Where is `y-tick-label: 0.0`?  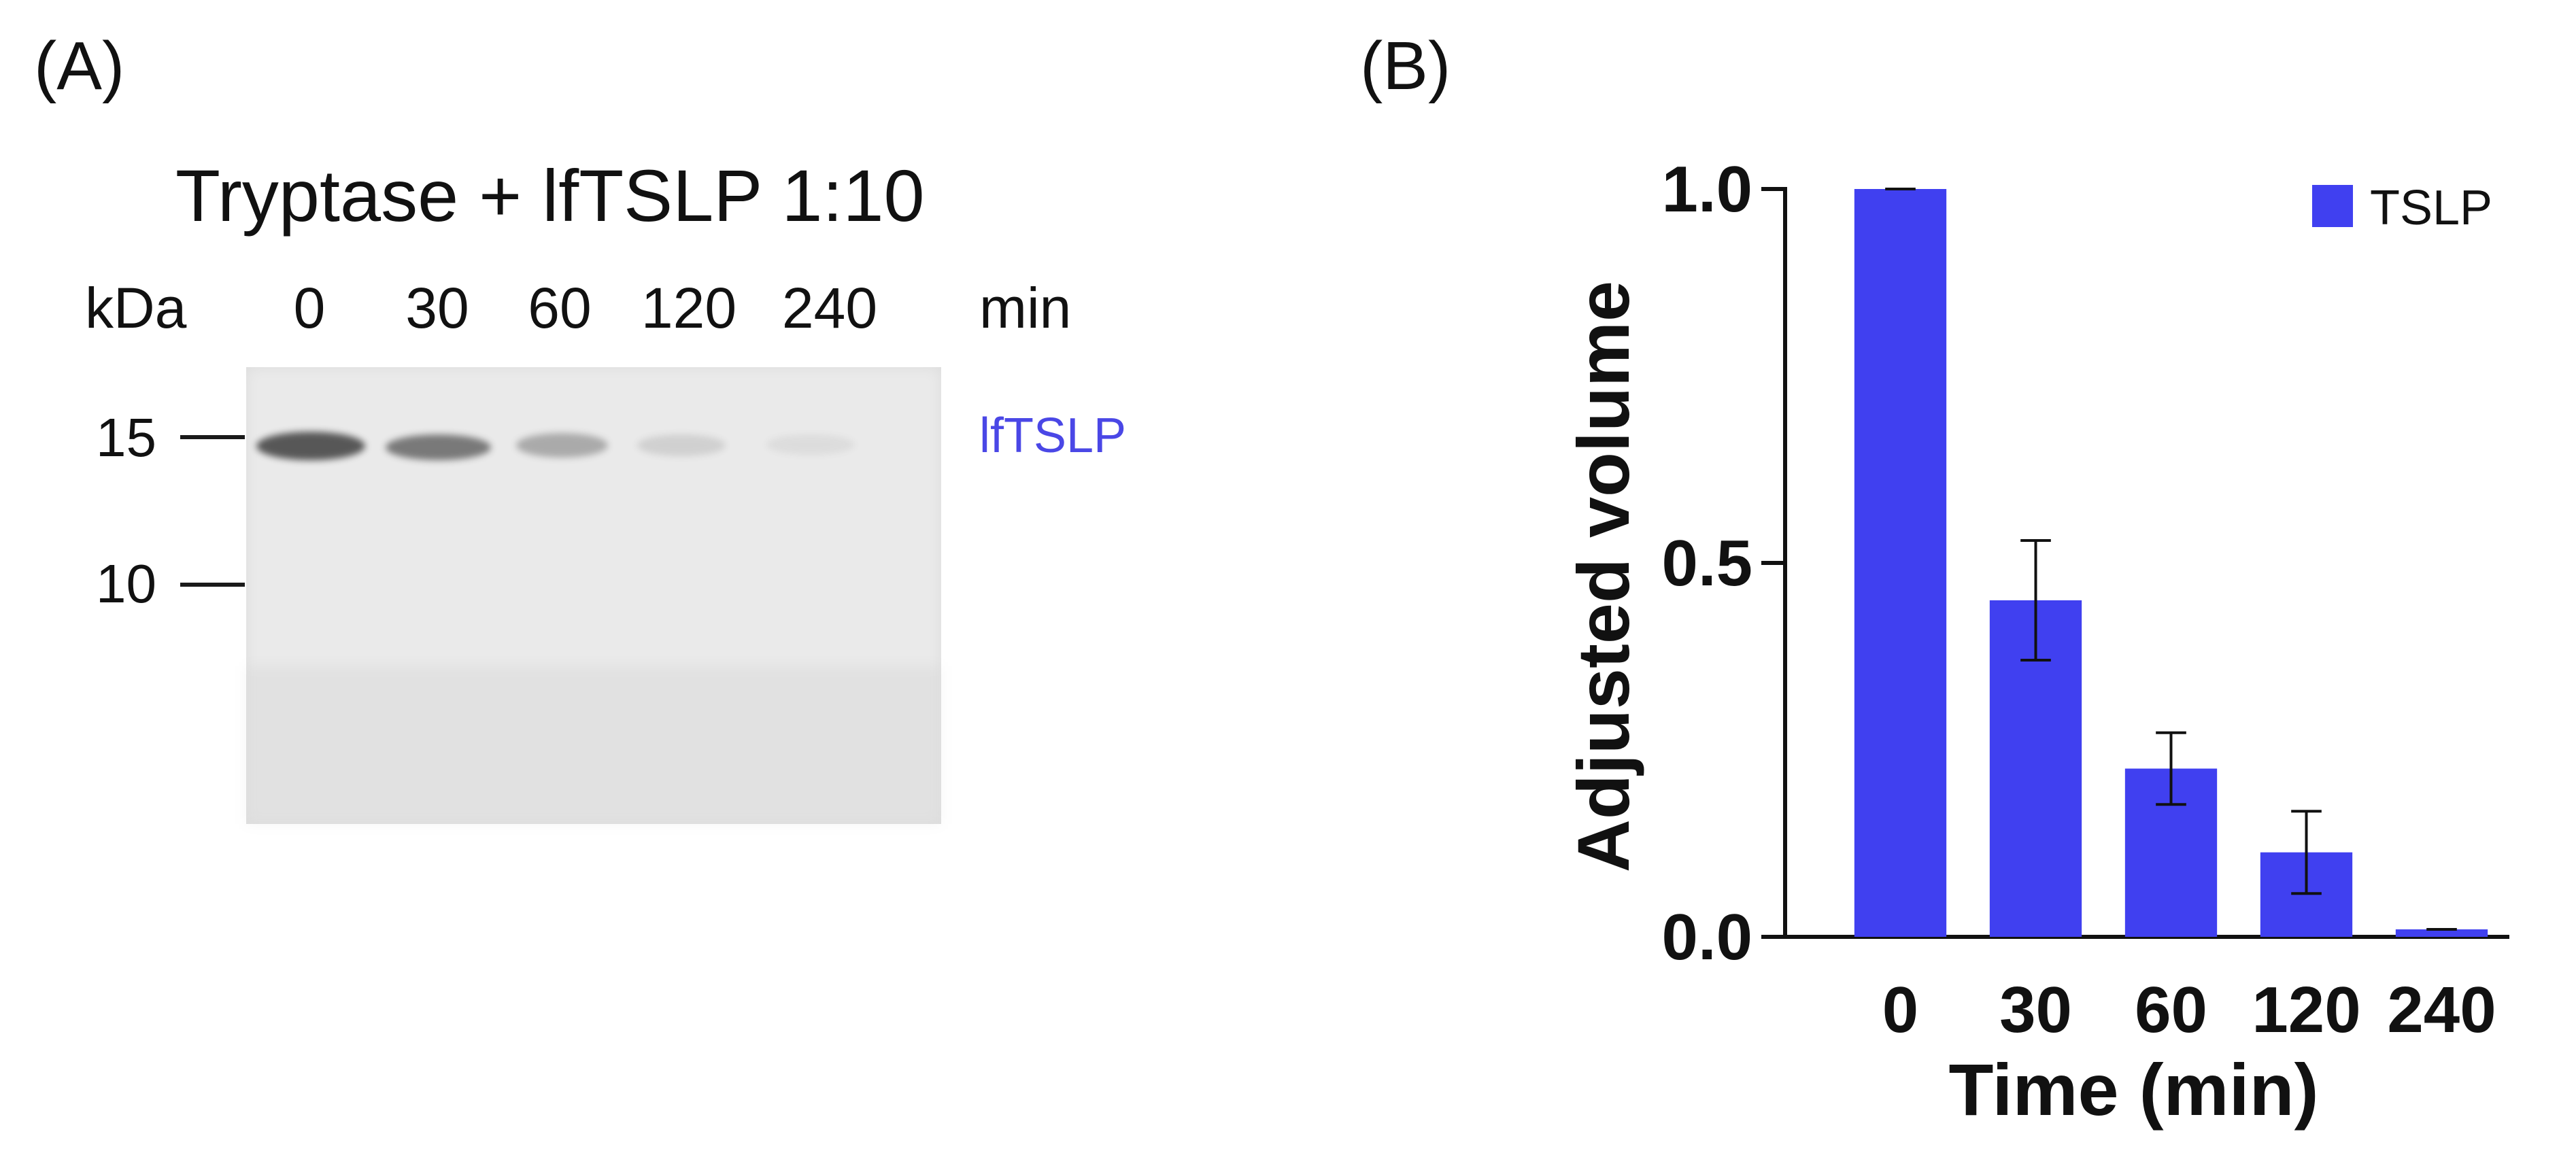 y-tick-label: 0.0 is located at coordinates (1707, 937).